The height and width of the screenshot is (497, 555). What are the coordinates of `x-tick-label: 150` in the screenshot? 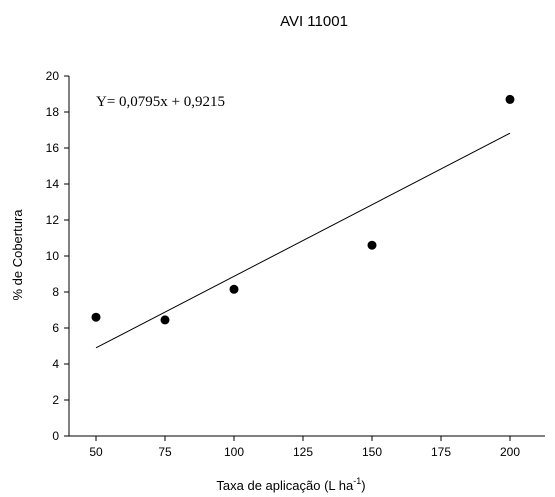 It's located at (372, 452).